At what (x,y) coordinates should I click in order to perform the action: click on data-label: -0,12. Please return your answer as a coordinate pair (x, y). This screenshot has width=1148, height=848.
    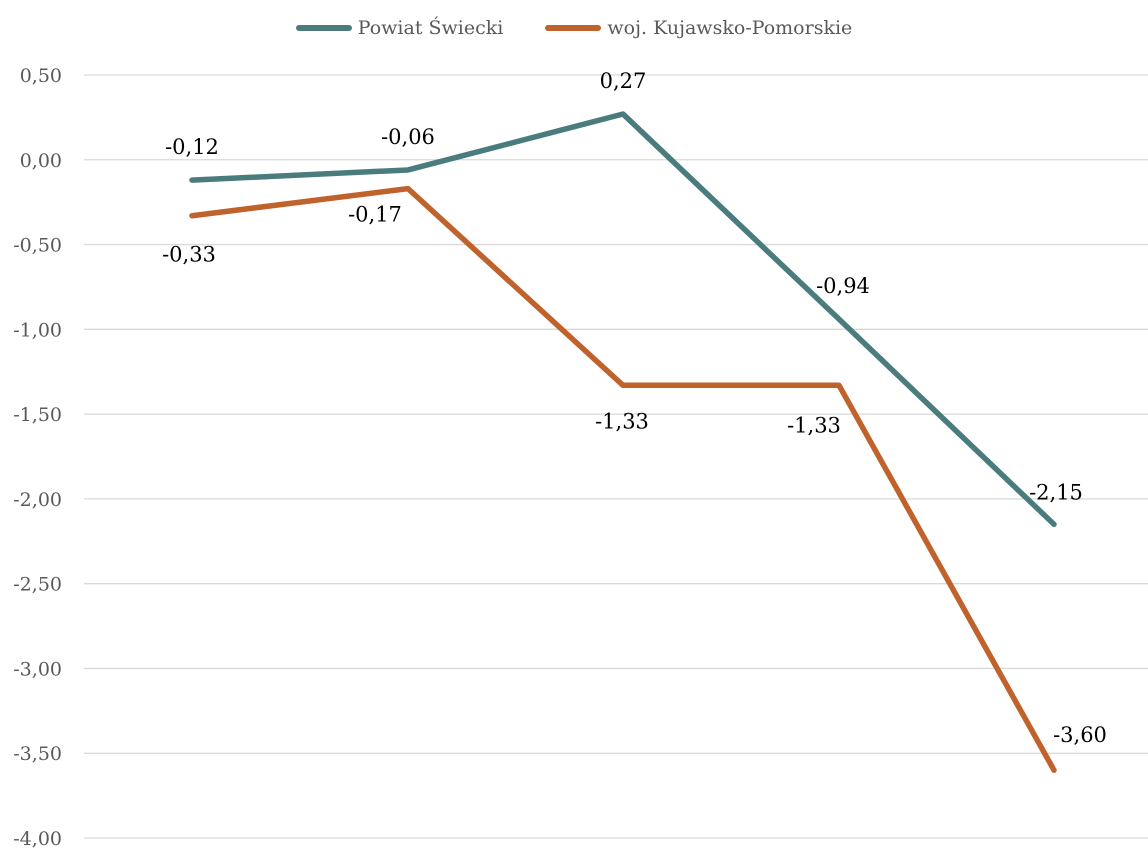
    Looking at the image, I should click on (192, 147).